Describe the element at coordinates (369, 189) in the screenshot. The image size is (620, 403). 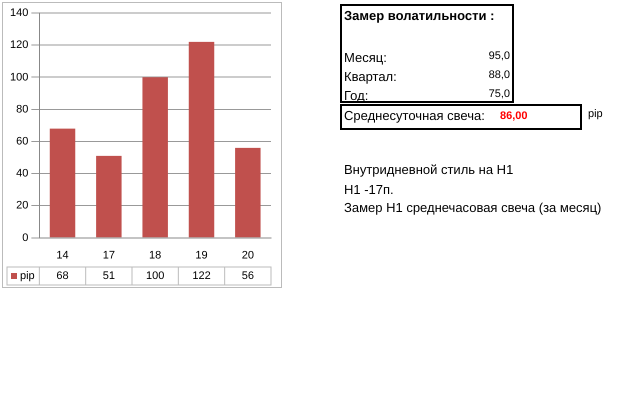
I see `text: H1 -17п.` at that location.